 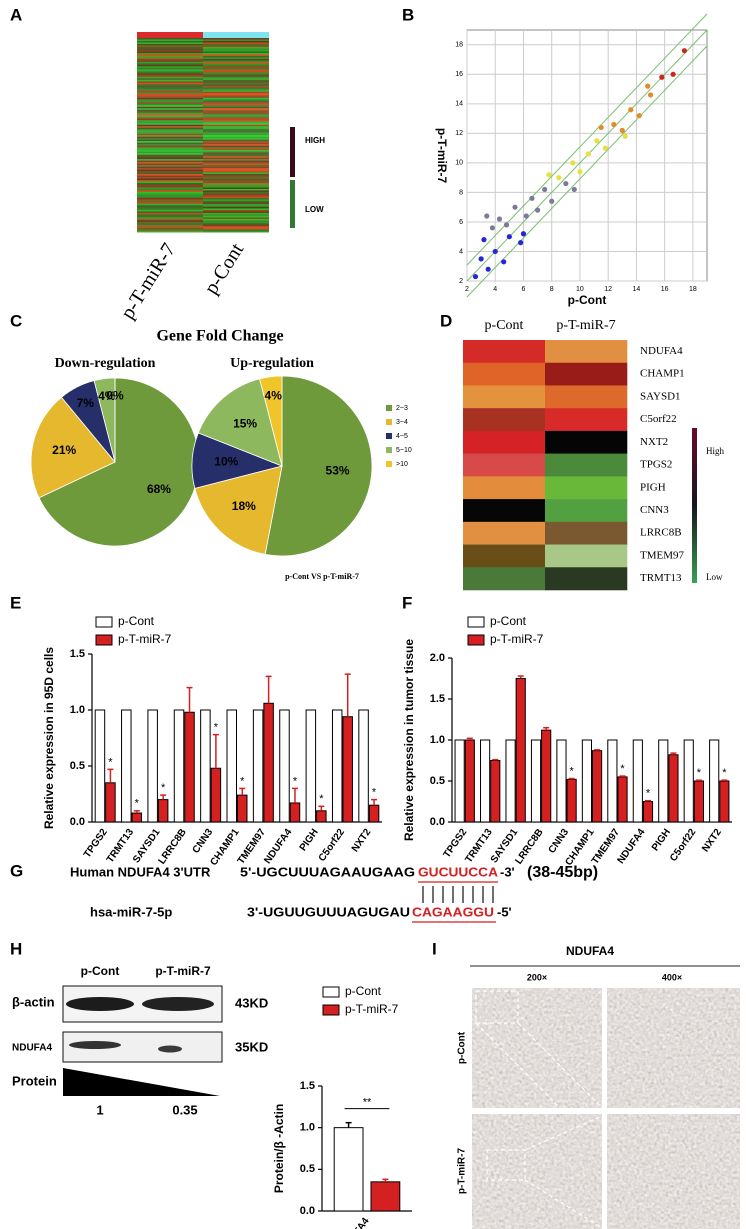 What do you see at coordinates (131, 911) in the screenshot?
I see `sequence-label: hsa-miR-7-5p` at bounding box center [131, 911].